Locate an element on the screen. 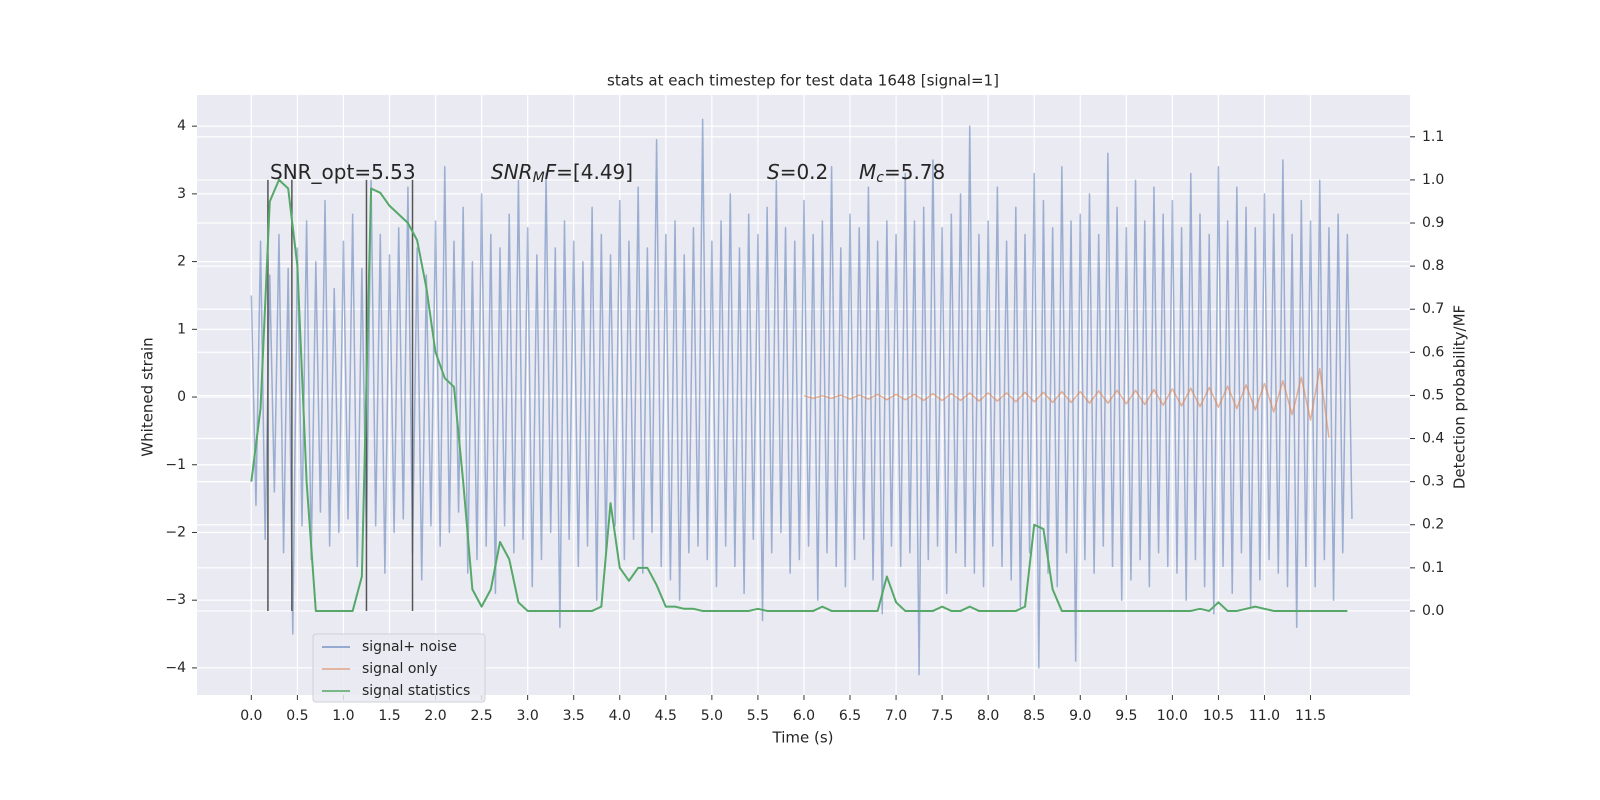  y2-tick-label: 0.8 is located at coordinates (1433, 266).